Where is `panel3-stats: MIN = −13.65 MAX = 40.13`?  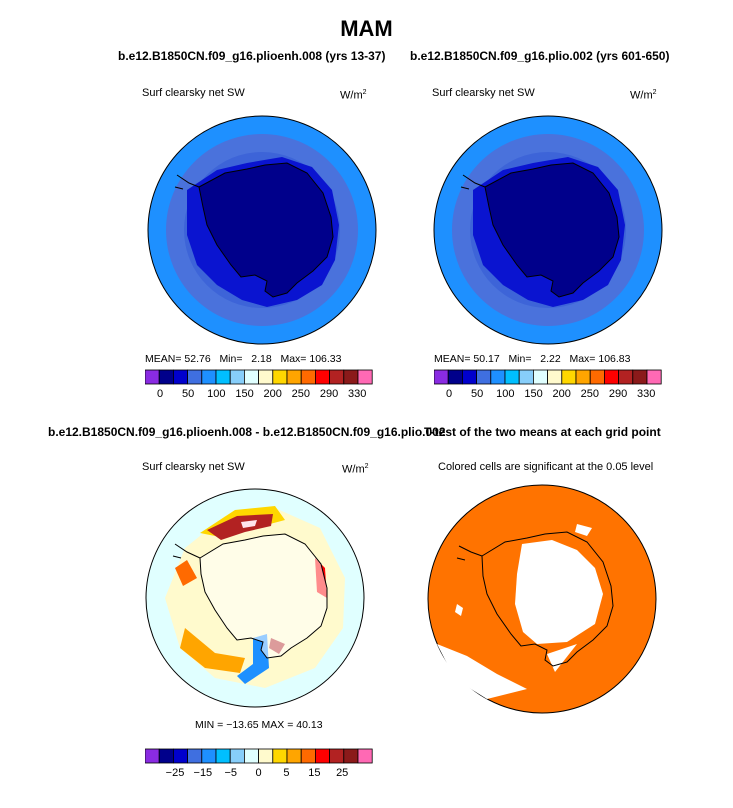
panel3-stats: MIN = −13.65 MAX = 40.13 is located at coordinates (259, 725).